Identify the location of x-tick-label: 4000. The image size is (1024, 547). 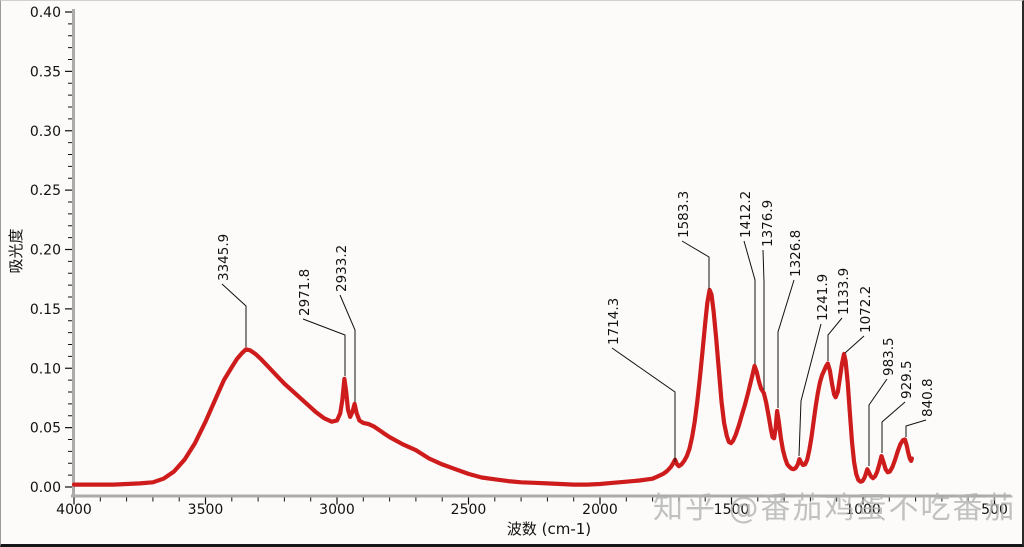
(74, 510).